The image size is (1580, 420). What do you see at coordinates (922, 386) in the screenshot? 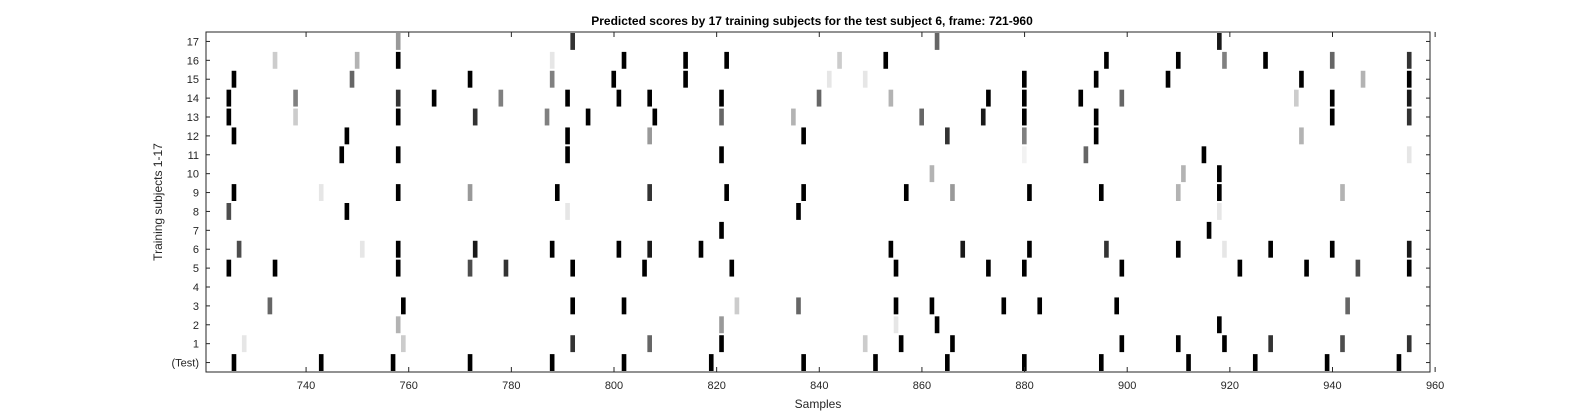
I see `x-tick-label: 860` at bounding box center [922, 386].